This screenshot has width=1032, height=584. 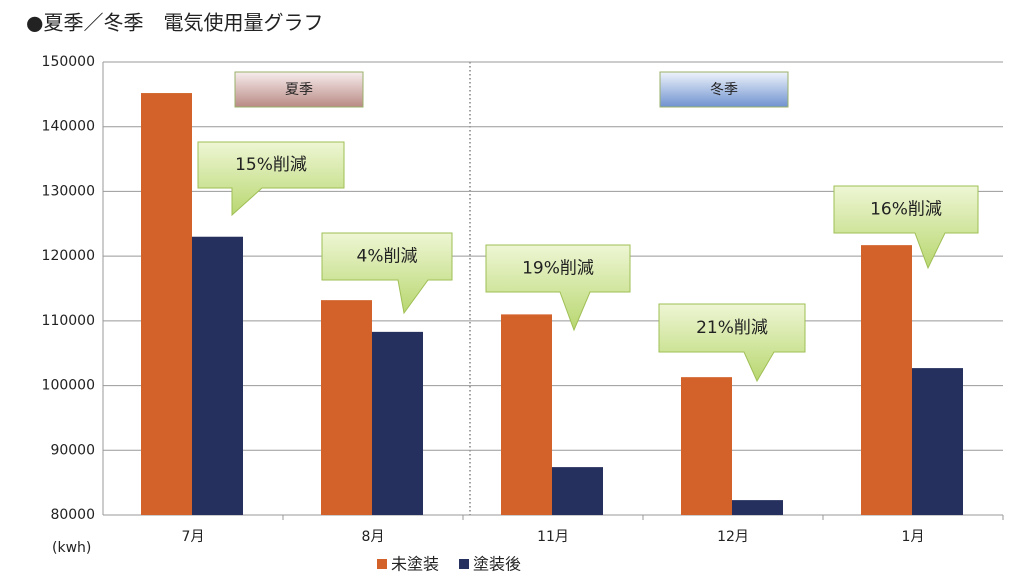 I want to click on callout-label: 19%削減, so click(x=558, y=269).